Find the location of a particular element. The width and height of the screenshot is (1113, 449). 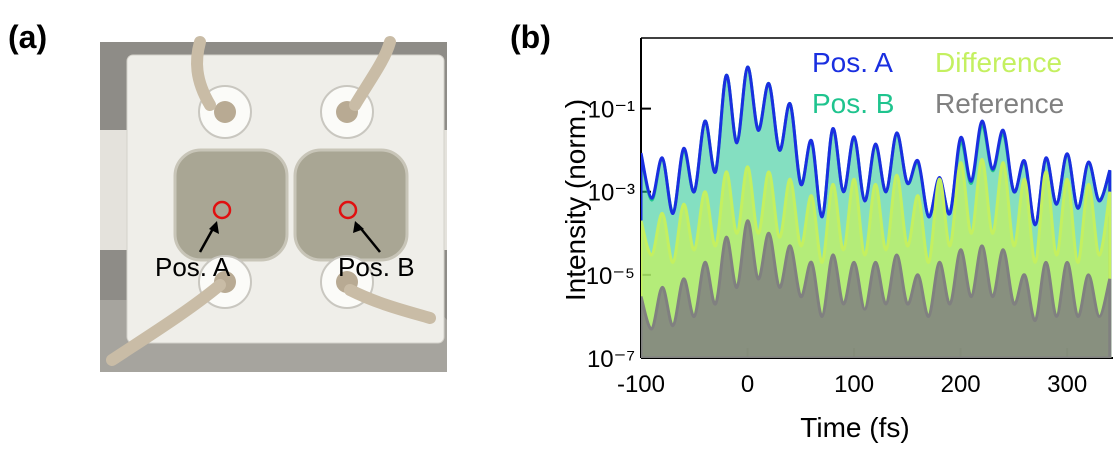

y-tick-label: 10⁻⁵ is located at coordinates (610, 276).